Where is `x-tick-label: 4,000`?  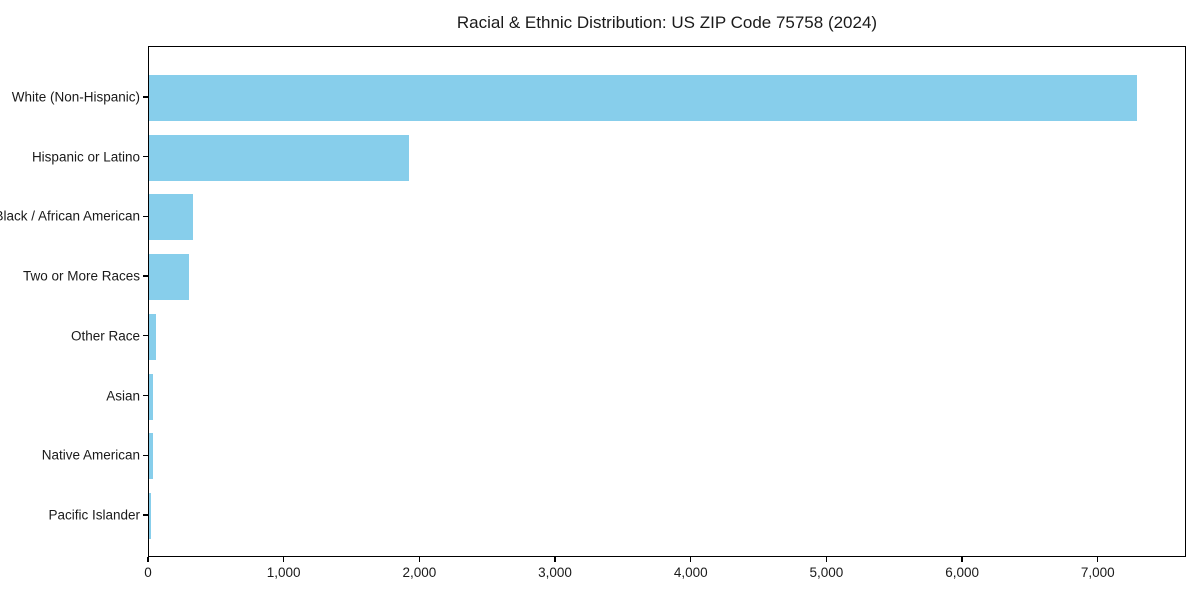
x-tick-label: 4,000 is located at coordinates (690, 572).